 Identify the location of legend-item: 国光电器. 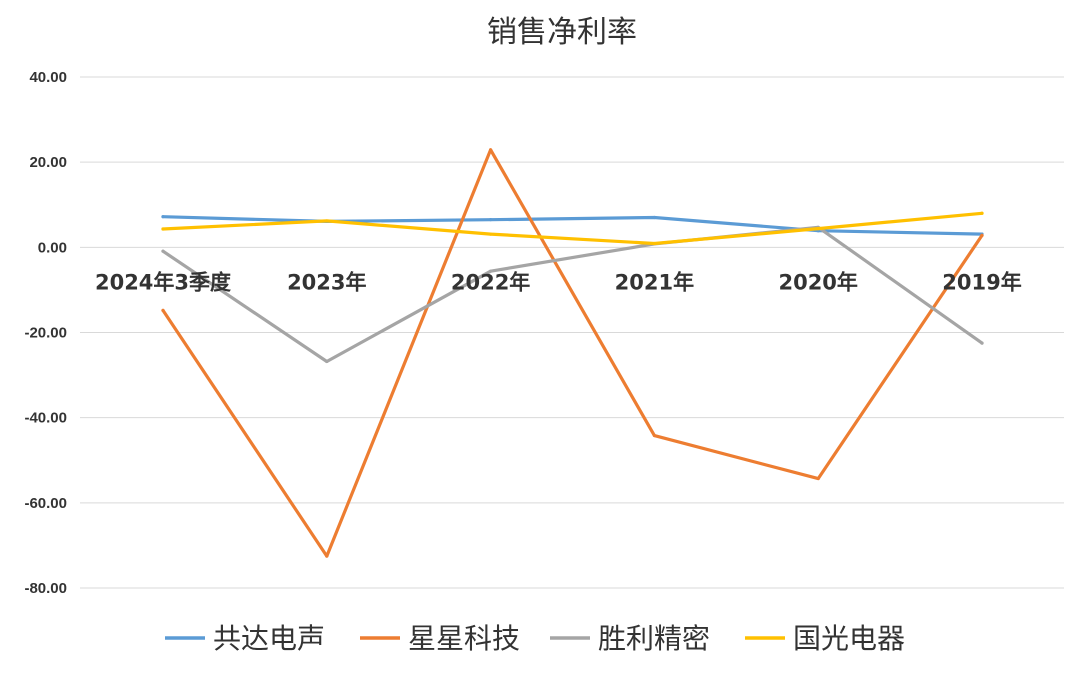
(825, 638).